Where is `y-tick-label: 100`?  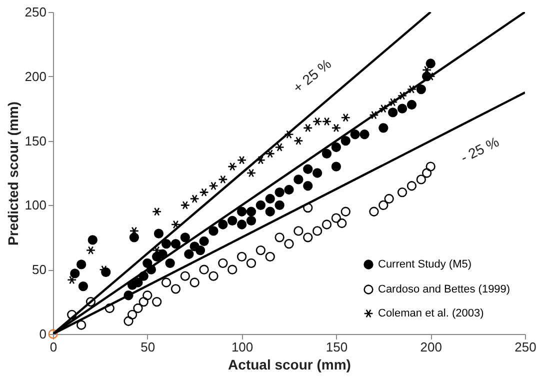
y-tick-label: 100 is located at coordinates (35, 205).